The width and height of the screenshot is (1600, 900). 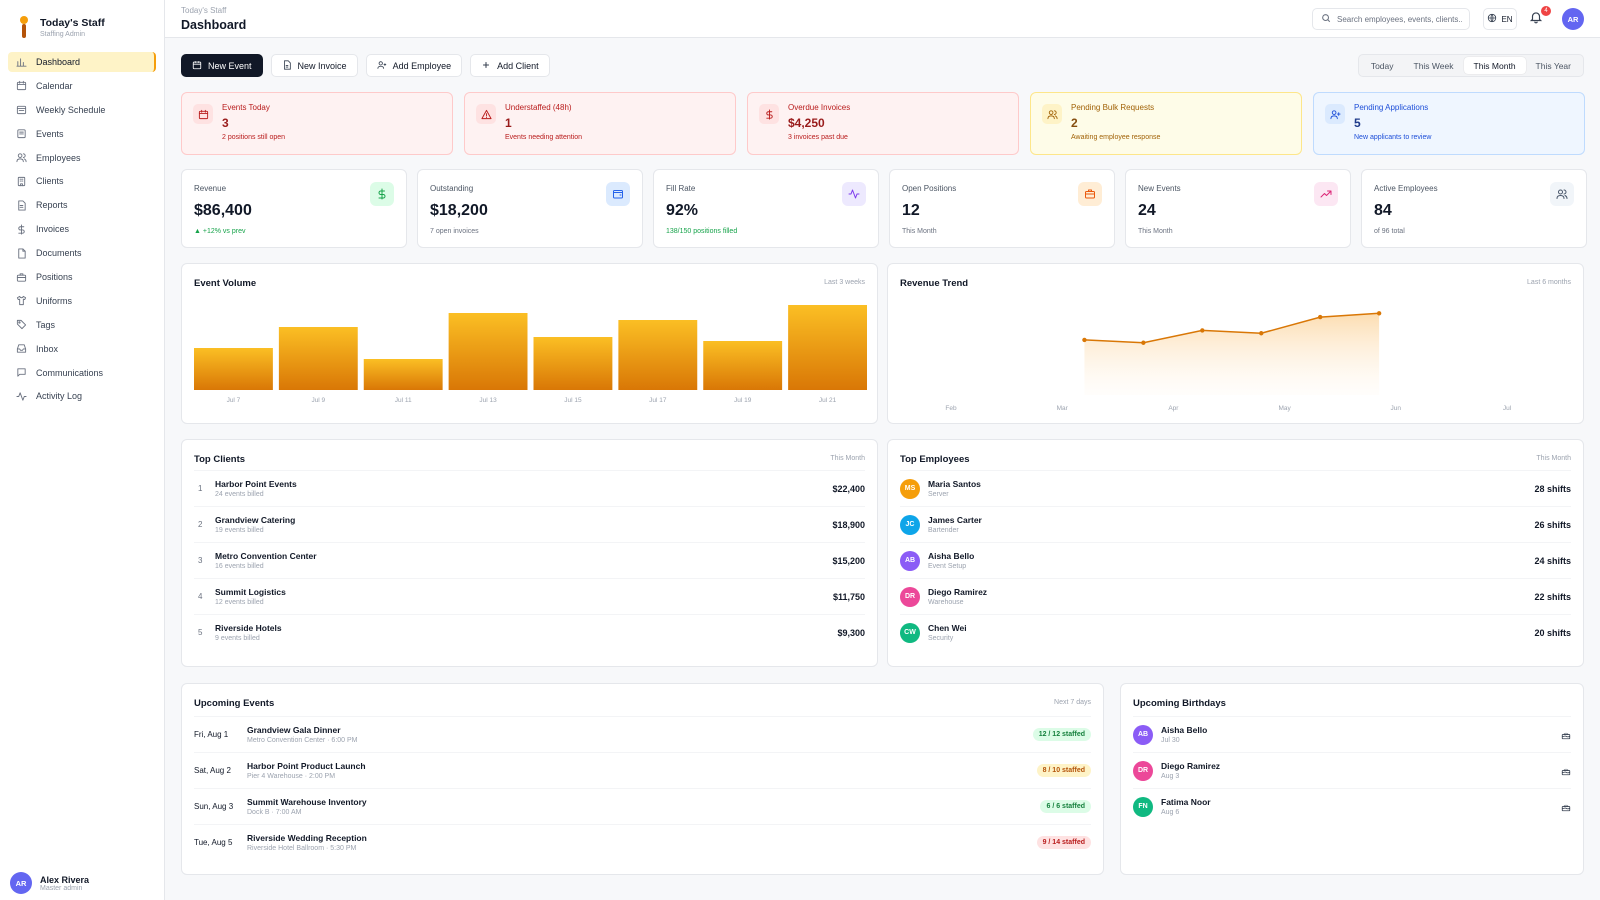 I want to click on stat-value: 12, so click(x=911, y=210).